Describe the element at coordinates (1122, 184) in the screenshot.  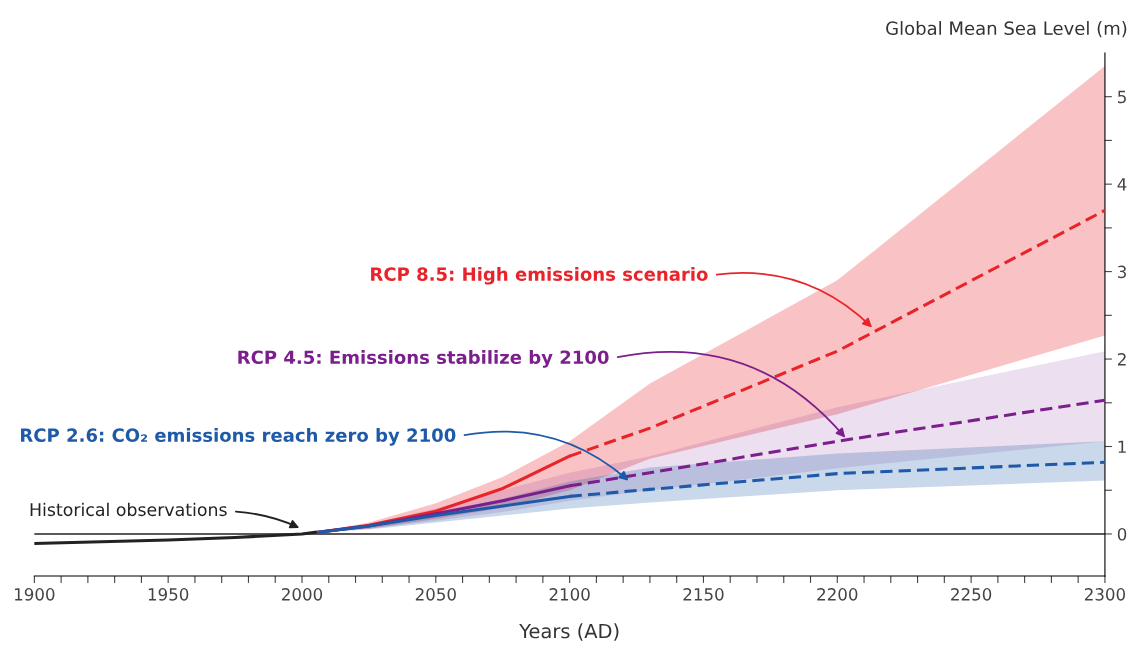
I see `y-tick-label: 4` at that location.